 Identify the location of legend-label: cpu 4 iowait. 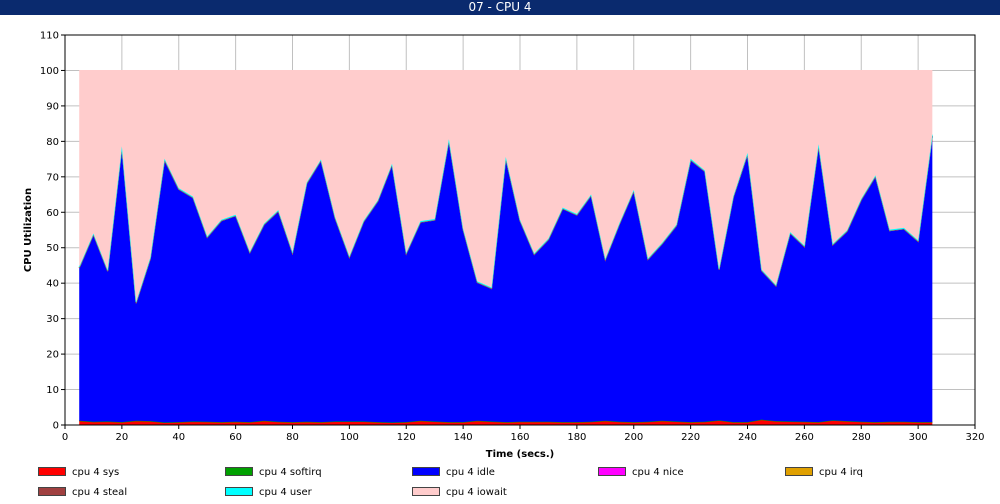
(476, 492).